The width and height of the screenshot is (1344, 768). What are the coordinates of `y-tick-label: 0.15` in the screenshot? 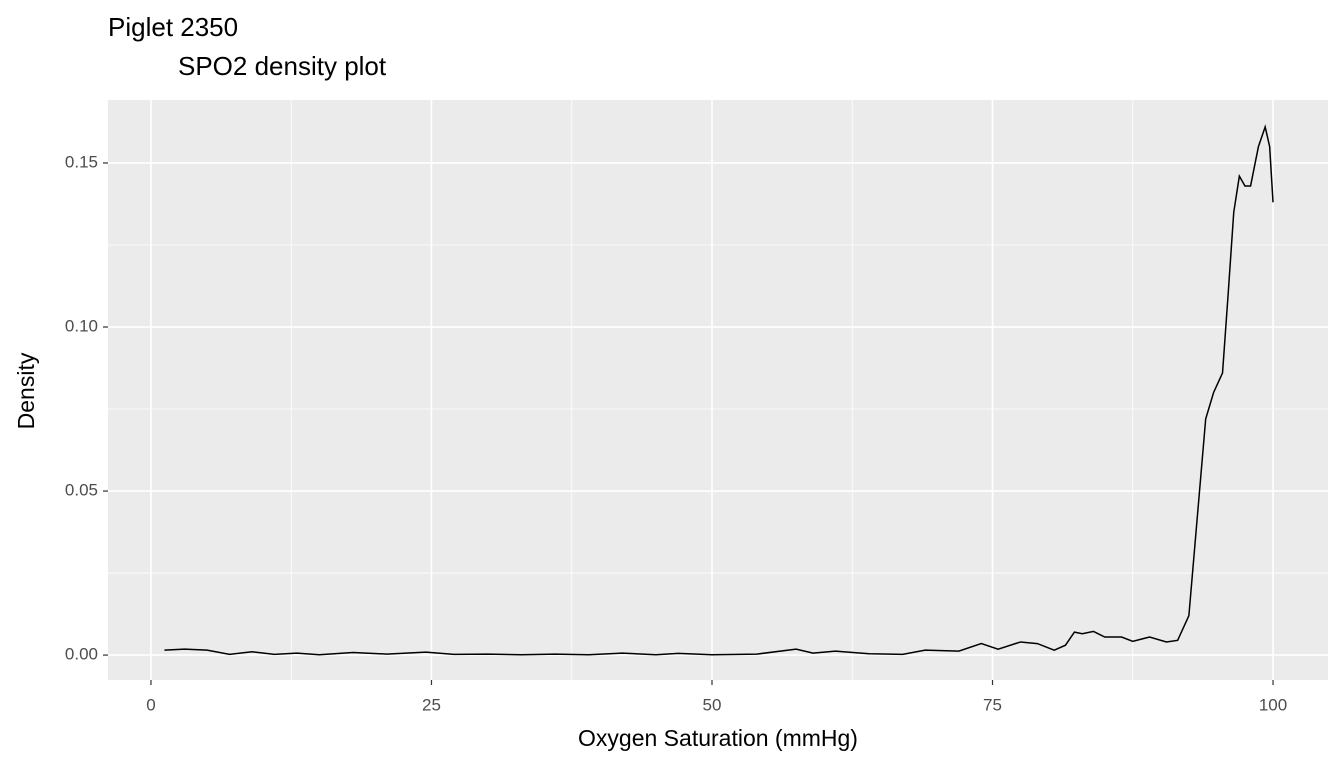 It's located at (81, 161).